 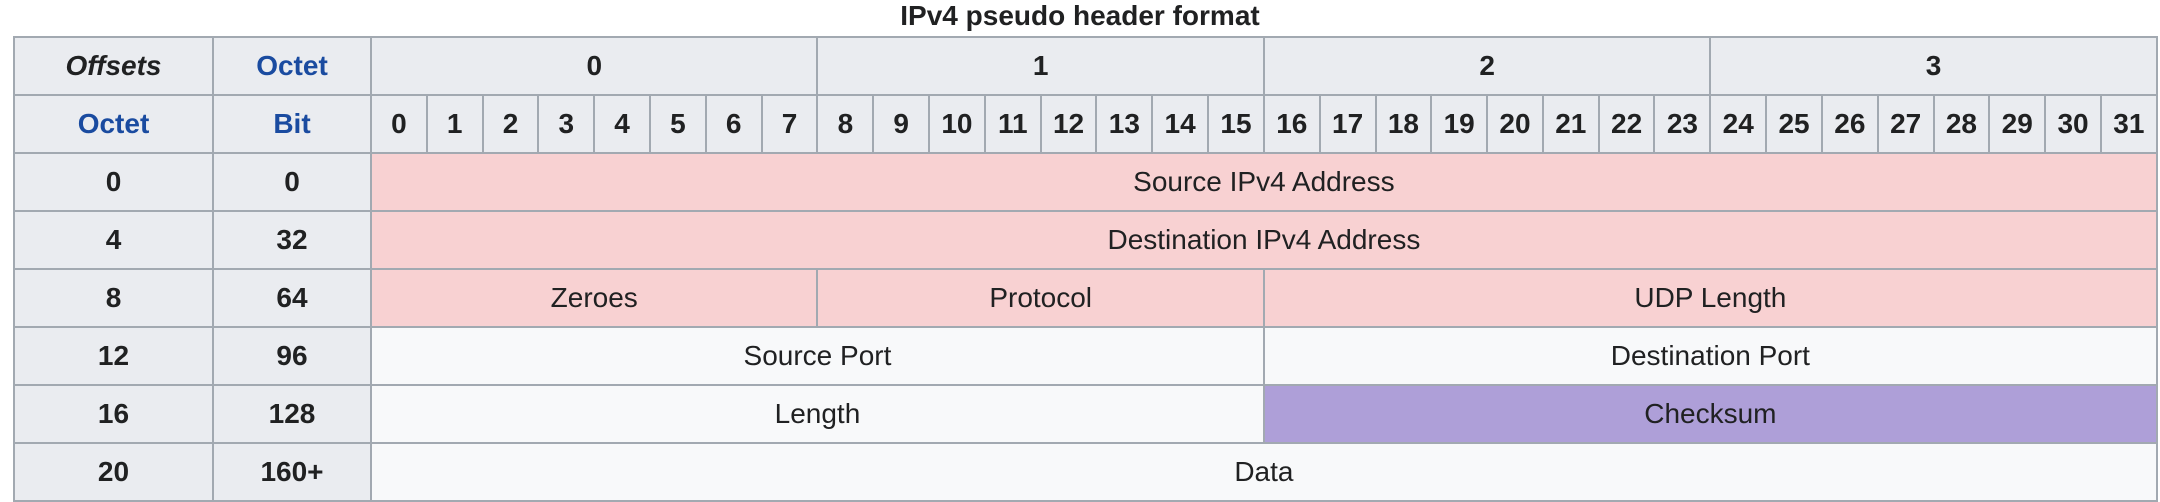 I want to click on field-source-port: Source Port, so click(x=817, y=356).